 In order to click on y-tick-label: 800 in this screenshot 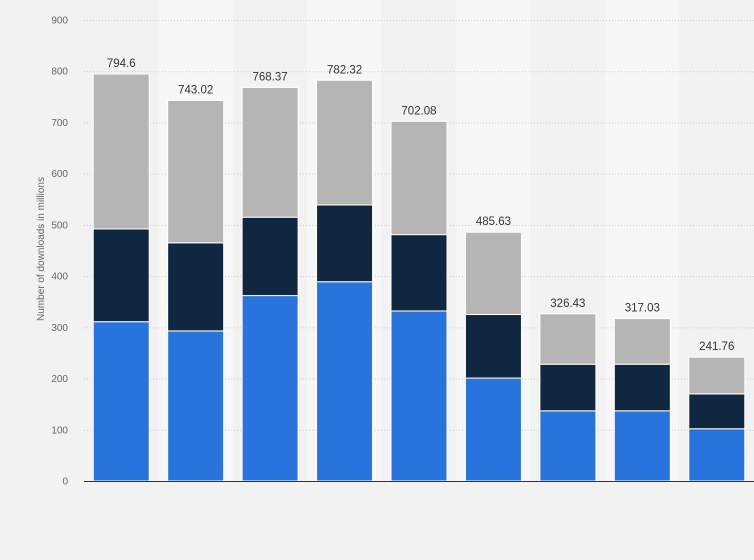, I will do `click(59, 72)`.